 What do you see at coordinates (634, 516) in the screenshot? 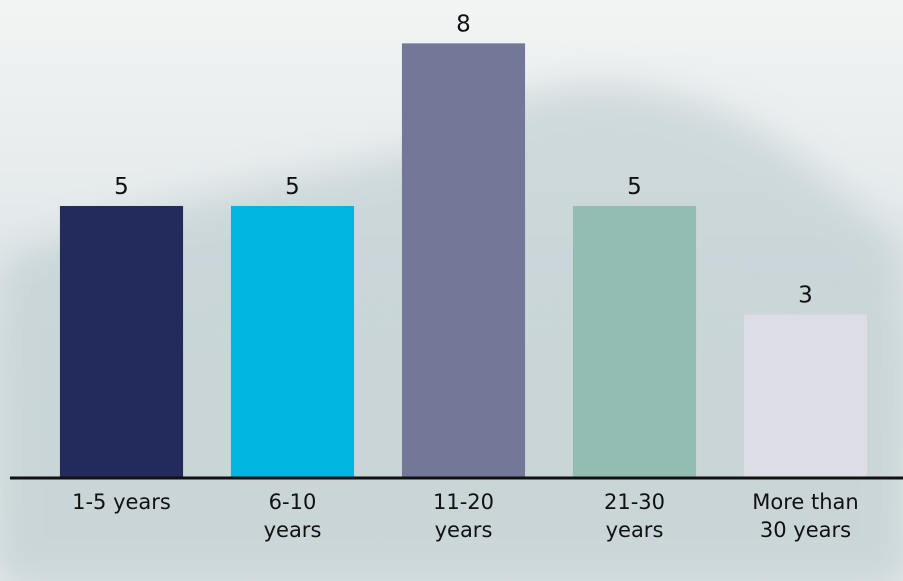
I see `x-tick-label: 21-30 years` at bounding box center [634, 516].